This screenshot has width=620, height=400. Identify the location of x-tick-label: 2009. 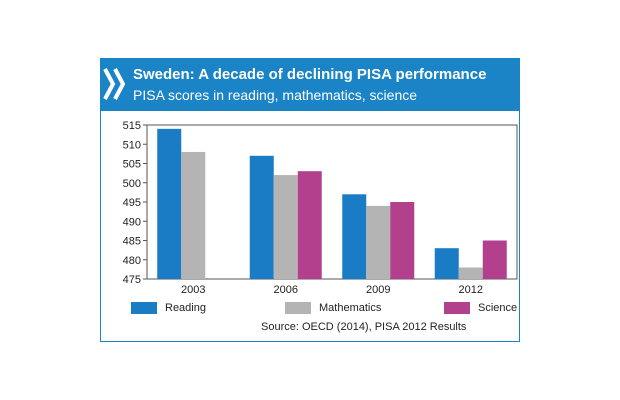
(378, 290).